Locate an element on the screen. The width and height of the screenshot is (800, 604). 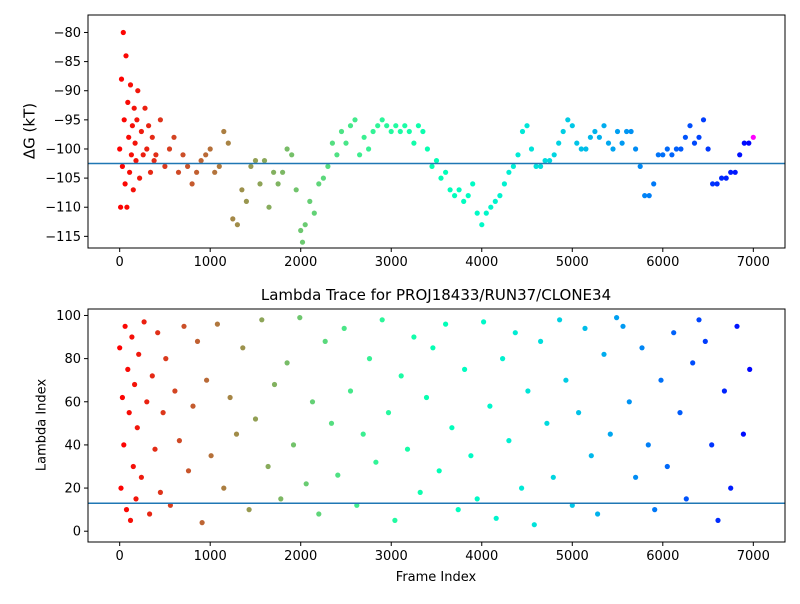
lambda-y-ticks: 0 20 40 60 80 100 is located at coordinates (72, 424).